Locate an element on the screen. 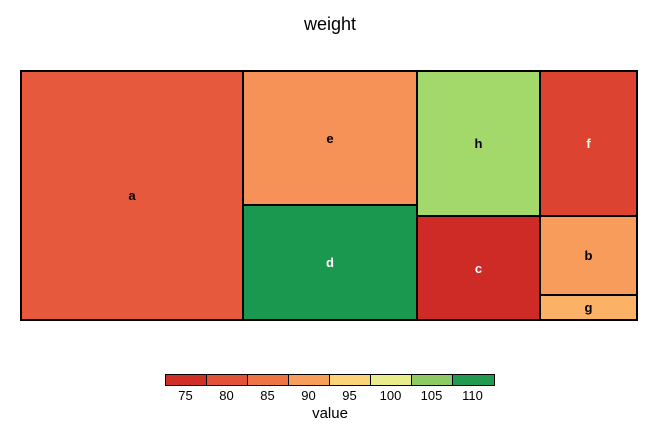 The image size is (659, 432). treemap-cell-g: g is located at coordinates (588, 307).